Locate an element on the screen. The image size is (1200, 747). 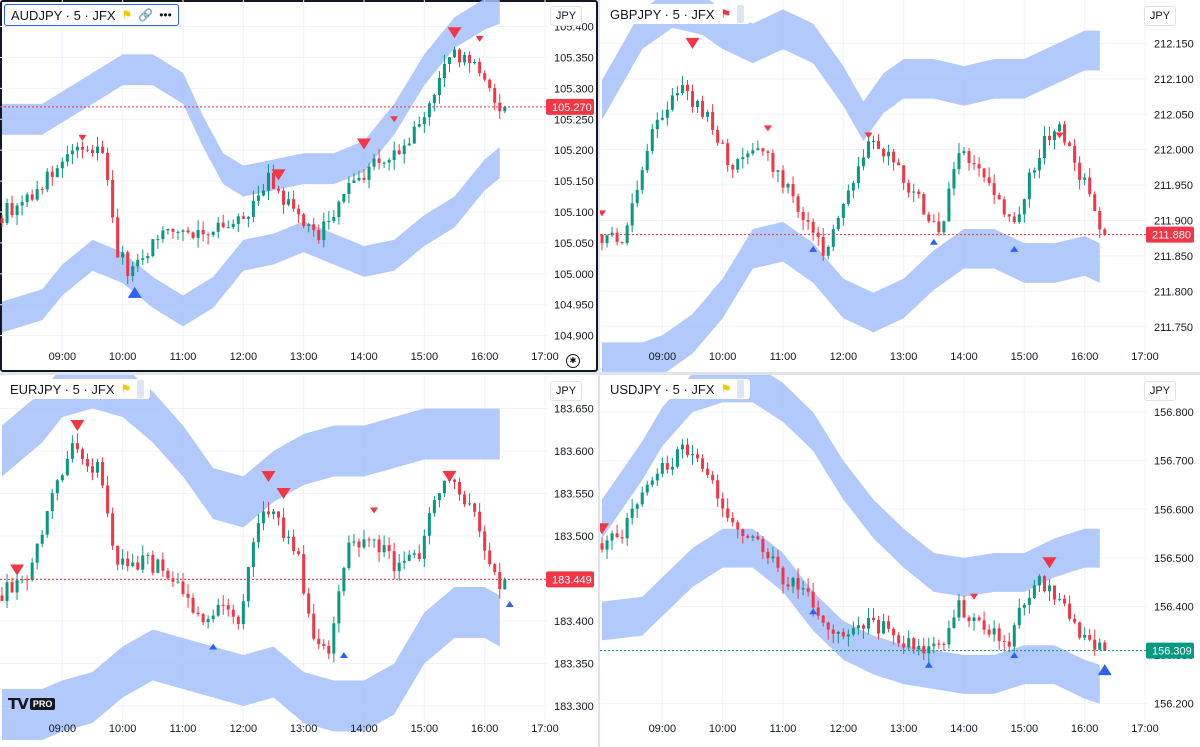
currency-badge-gbpjpy: JPY is located at coordinates (1160, 16).